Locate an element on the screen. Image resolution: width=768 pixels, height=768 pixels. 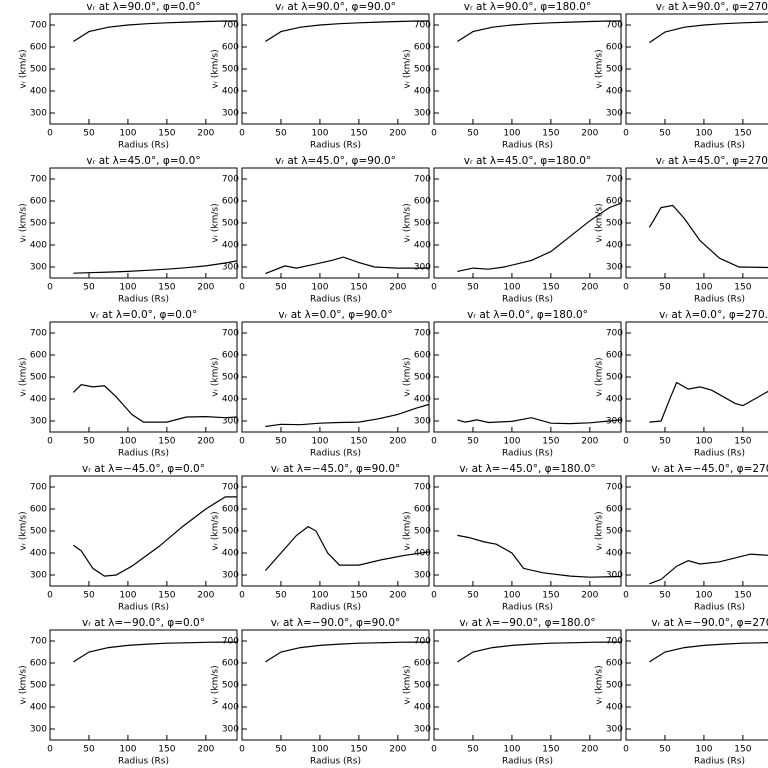
chart-title: vᵣ at λ=90.0°, φ=0.0° is located at coordinates (143, 7).